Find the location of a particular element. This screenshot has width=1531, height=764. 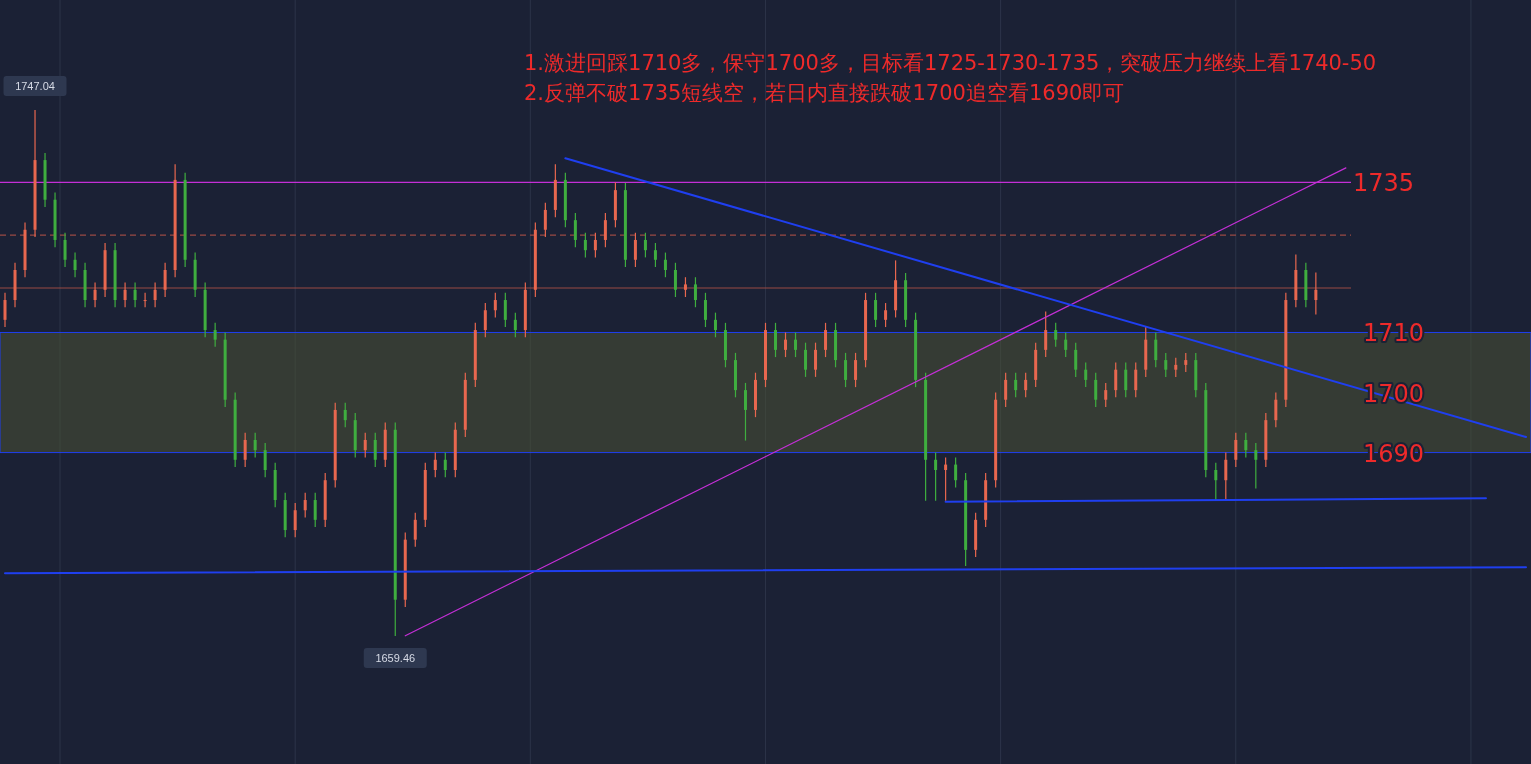

text: 1.激进回踩1710多，保守1700多，目标看1725-1730-1735，突破压力继续上看1740-50 is located at coordinates (950, 63).